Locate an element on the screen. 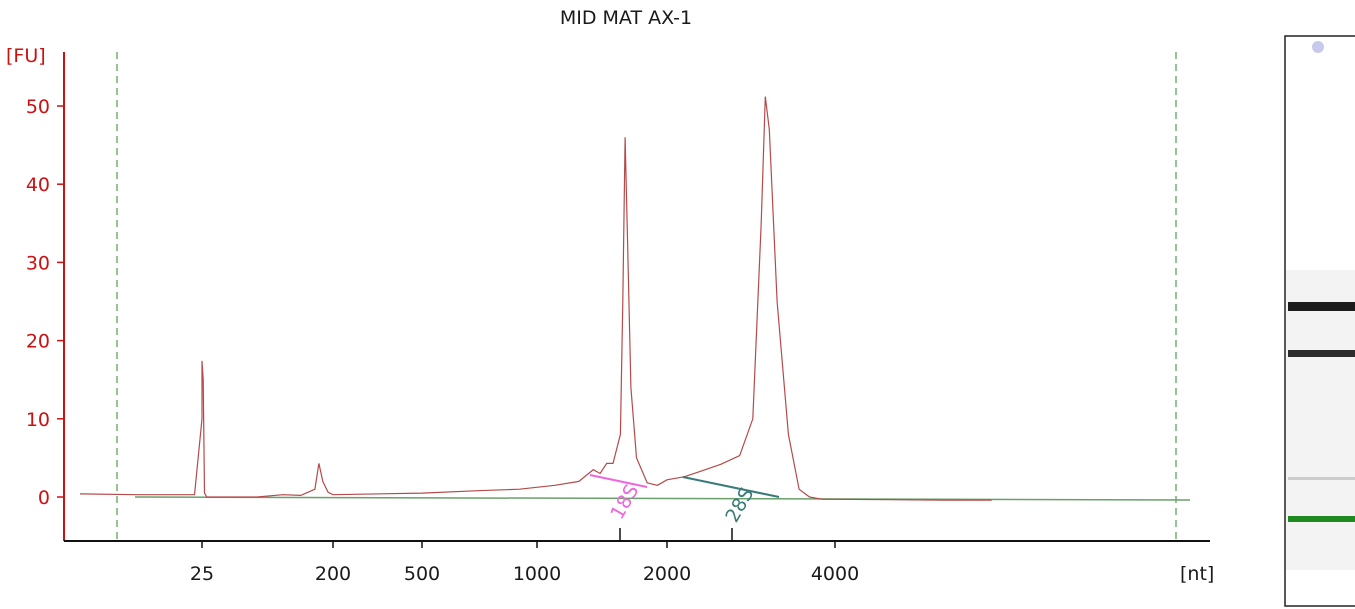 The width and height of the screenshot is (1355, 609). marker-layer: 18S 28S is located at coordinates (684, 507).